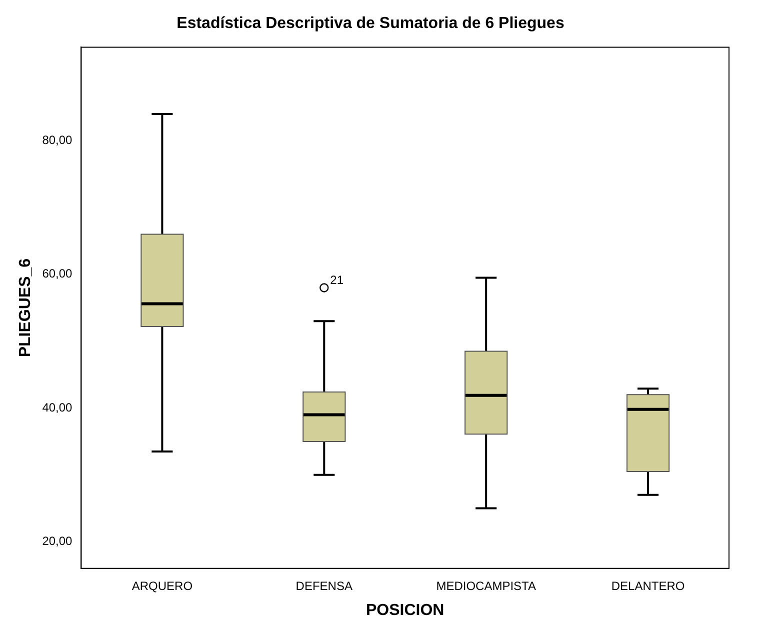 This screenshot has height=636, width=761. What do you see at coordinates (337, 280) in the screenshot?
I see `annotation: 21` at bounding box center [337, 280].